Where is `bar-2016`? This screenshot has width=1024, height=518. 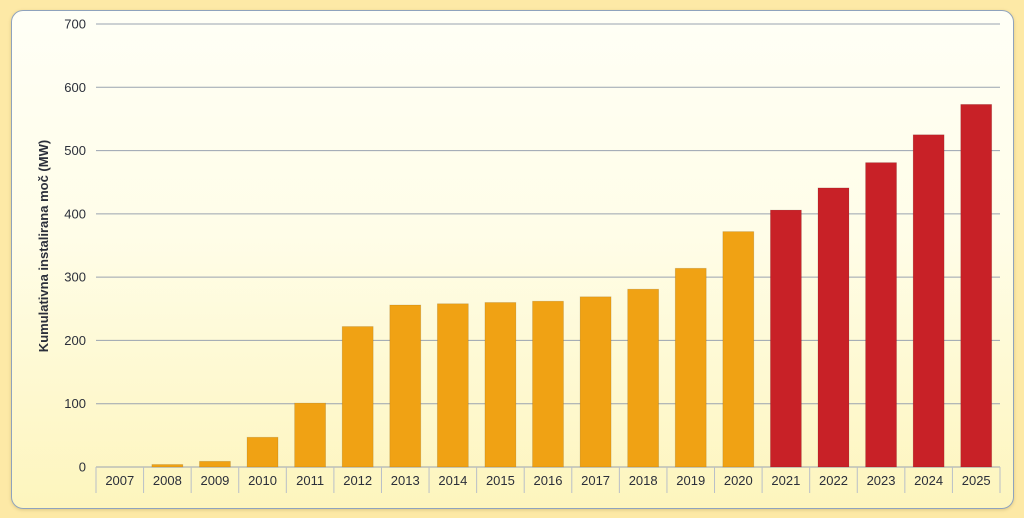 bar-2016 is located at coordinates (548, 384).